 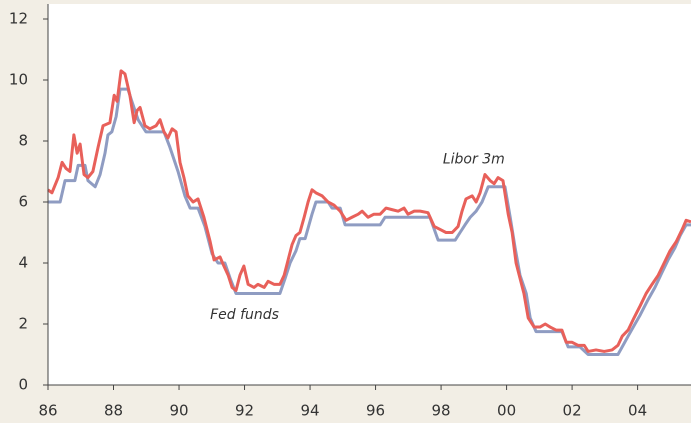 What do you see at coordinates (572, 411) in the screenshot?
I see `x-tick-label: 02` at bounding box center [572, 411].